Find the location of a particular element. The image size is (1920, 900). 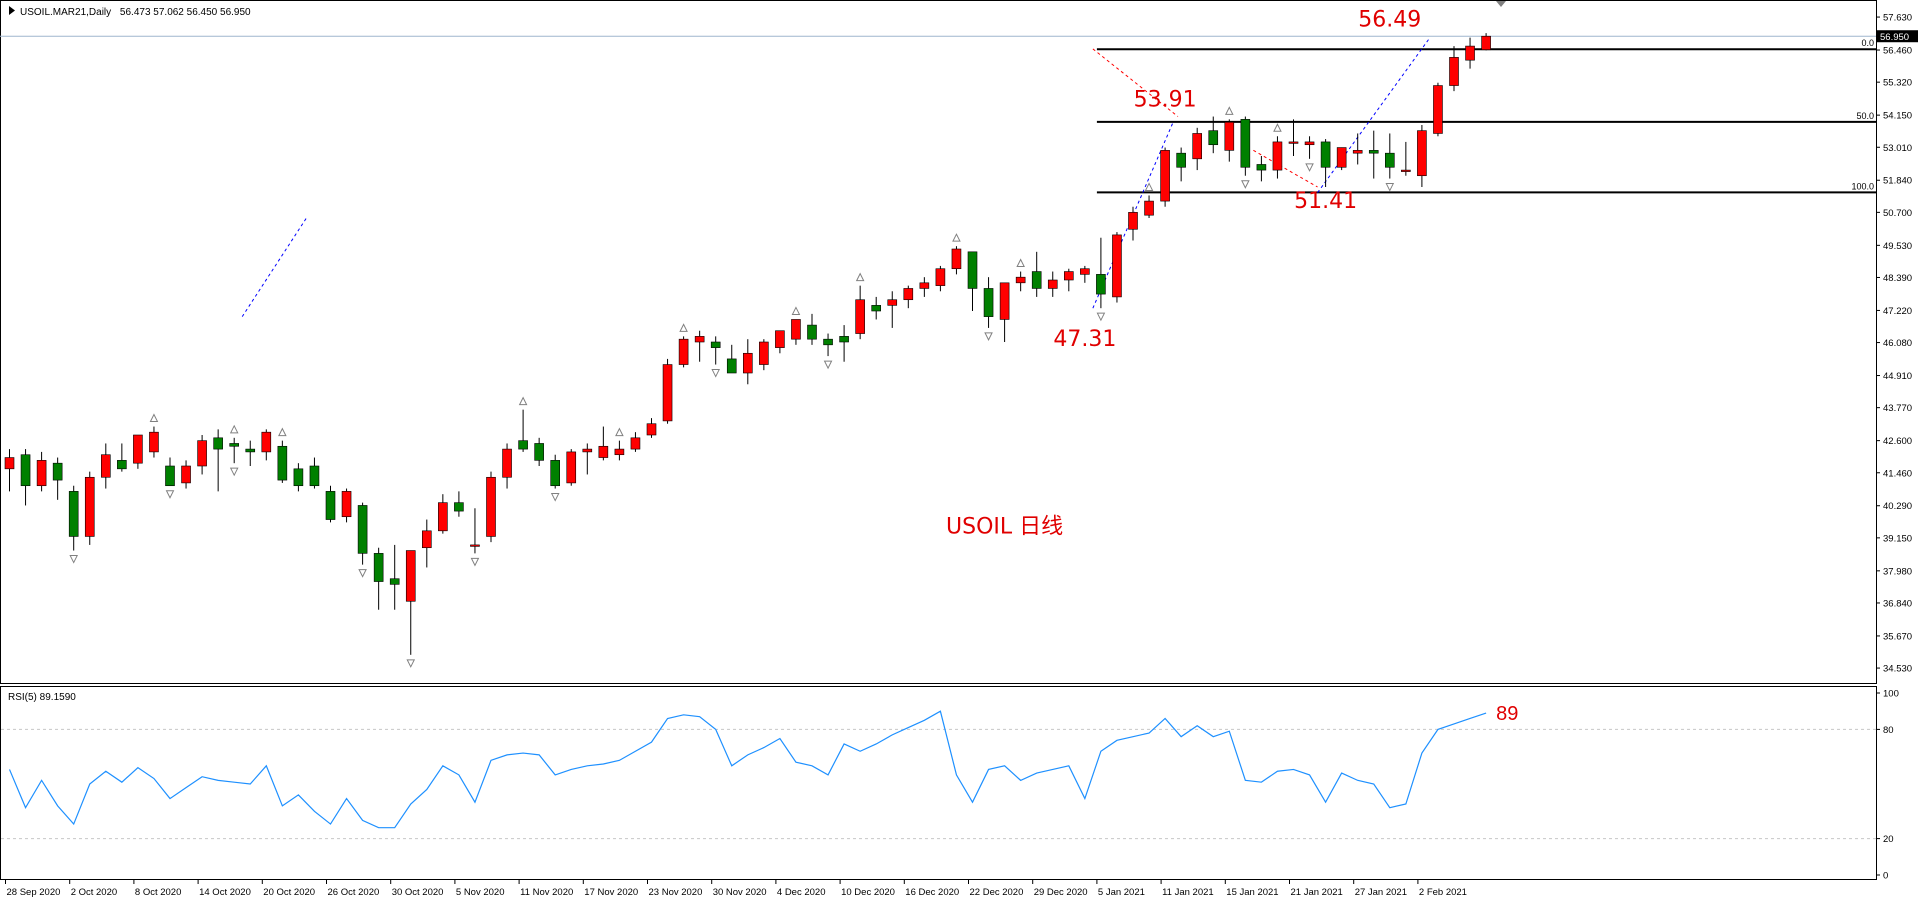

price-tick-label: 44.910 is located at coordinates (1897, 376).